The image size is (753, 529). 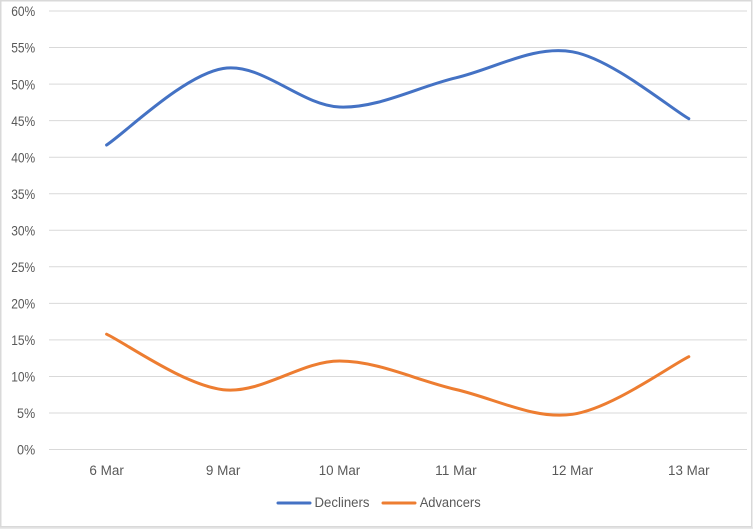 I want to click on svg-text: 12 Mar, so click(x=573, y=471).